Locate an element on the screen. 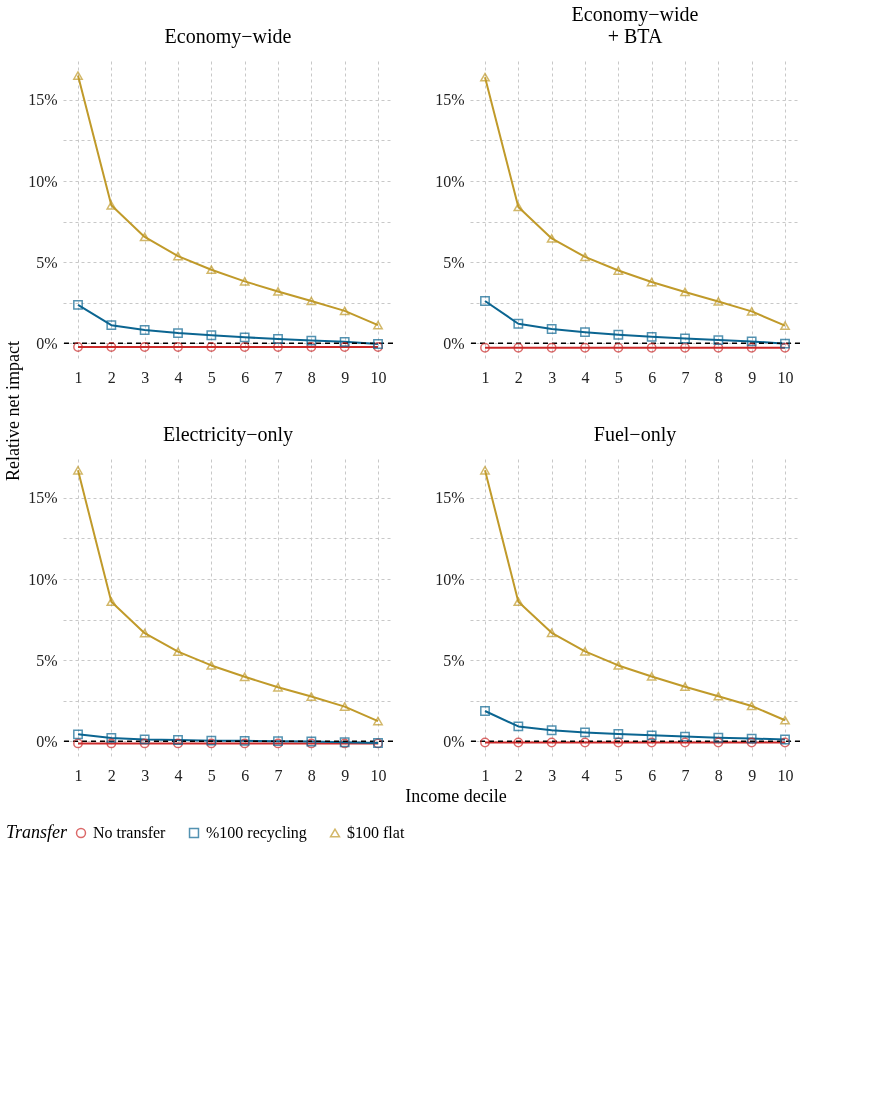  x-axis-title: Income decile is located at coordinates (456, 796).